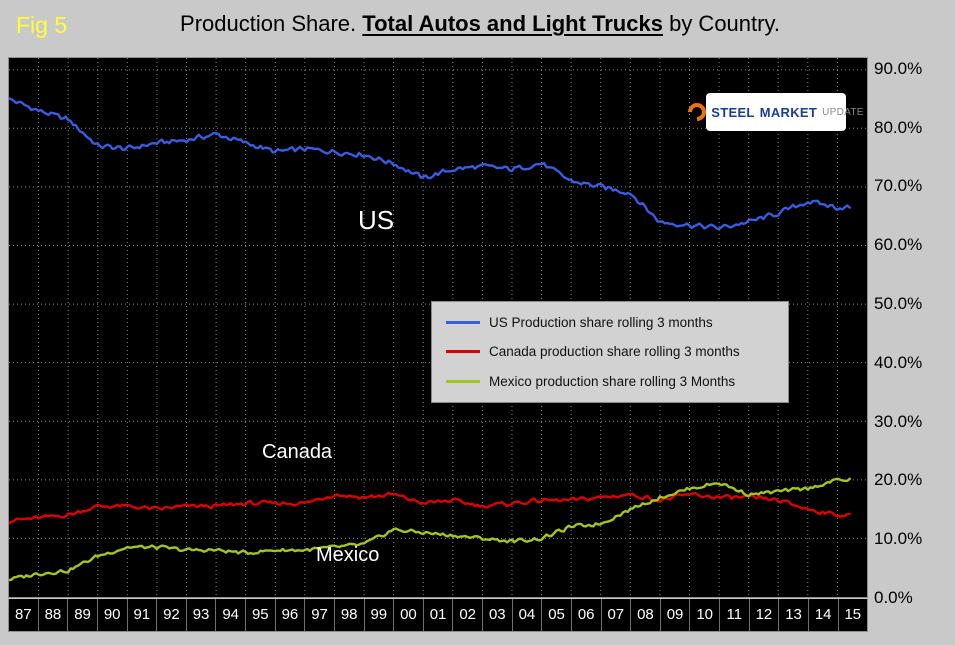  I want to click on x-tick-label: 90, so click(111, 615).